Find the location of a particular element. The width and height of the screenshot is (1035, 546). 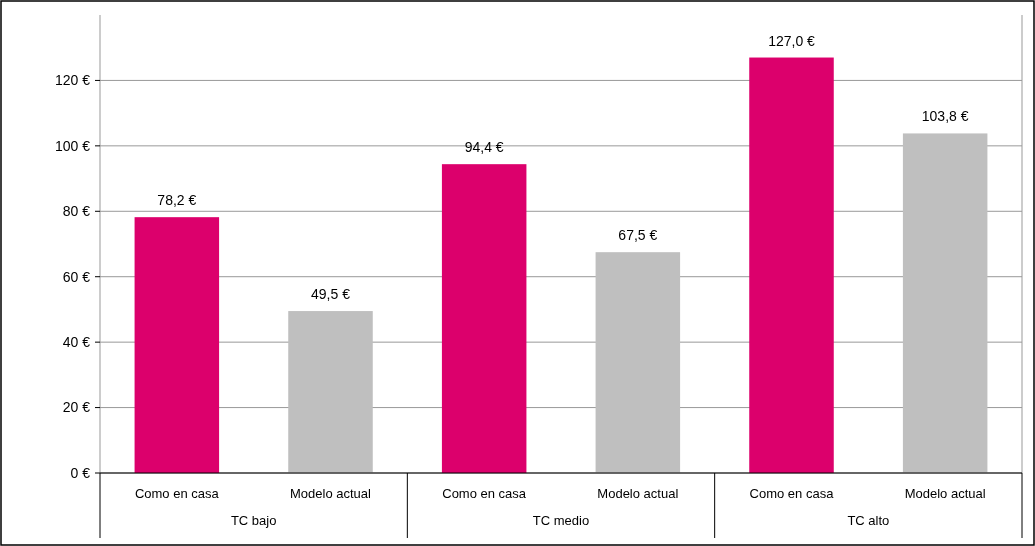

y-tick-label: 120 € is located at coordinates (72, 80).